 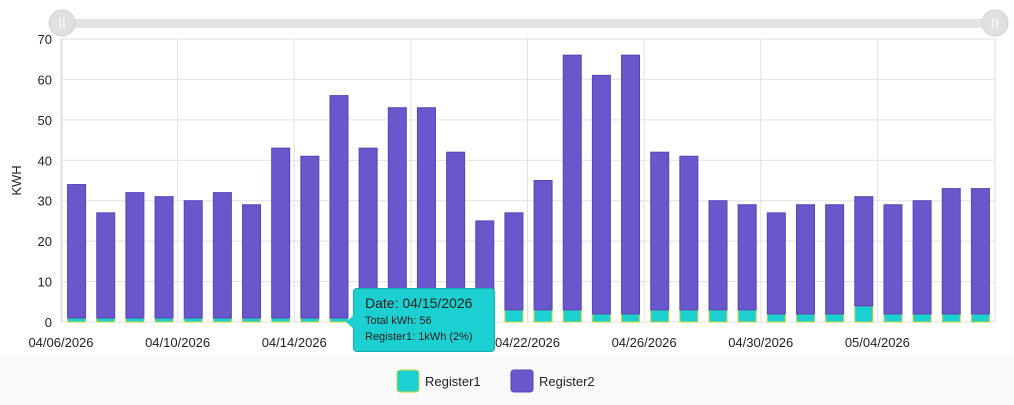 What do you see at coordinates (922, 318) in the screenshot?
I see `bar-register1-05-05-2026` at bounding box center [922, 318].